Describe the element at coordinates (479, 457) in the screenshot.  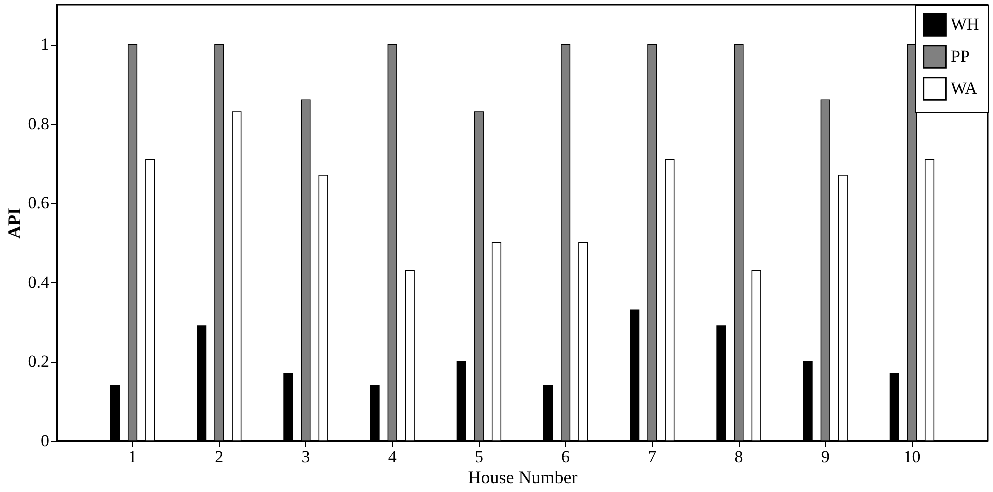
I see `x-tick-label: 5` at that location.